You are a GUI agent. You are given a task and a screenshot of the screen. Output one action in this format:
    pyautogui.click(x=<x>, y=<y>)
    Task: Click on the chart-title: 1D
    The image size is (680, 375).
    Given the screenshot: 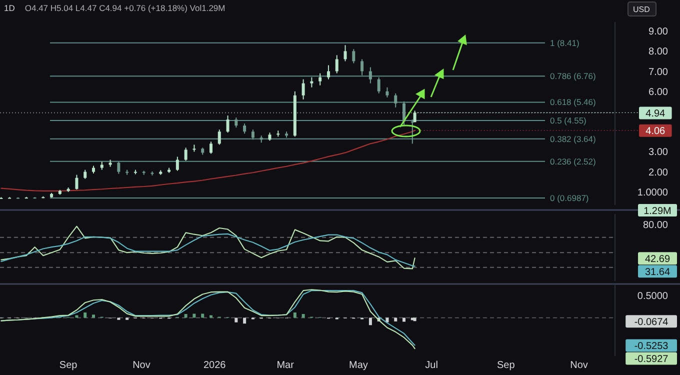 What is the action you would take?
    pyautogui.click(x=9, y=8)
    